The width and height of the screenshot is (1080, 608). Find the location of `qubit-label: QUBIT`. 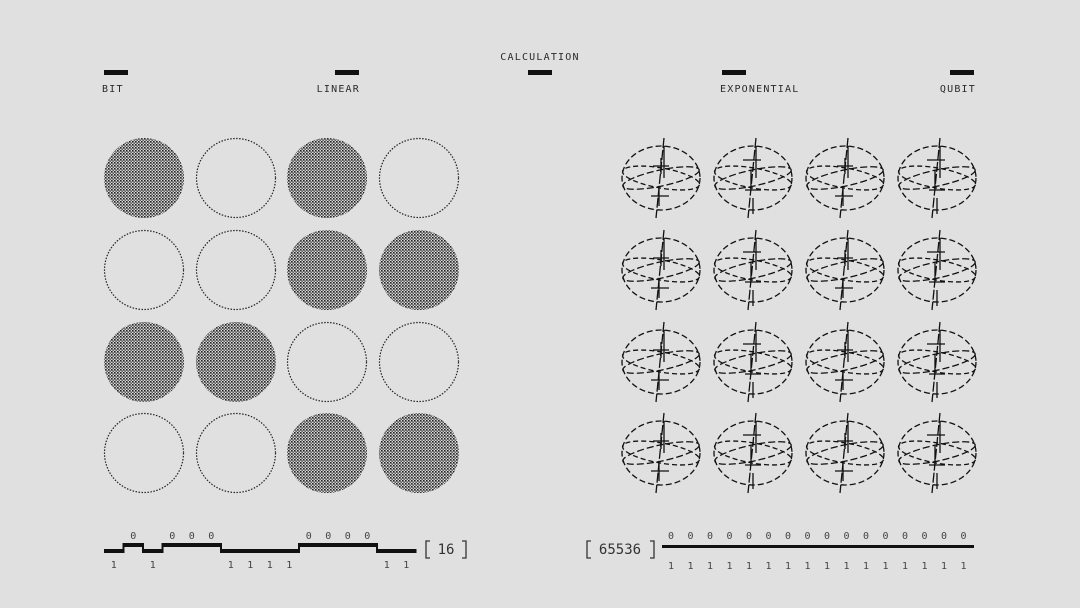

qubit-label: QUBIT is located at coordinates (958, 89).